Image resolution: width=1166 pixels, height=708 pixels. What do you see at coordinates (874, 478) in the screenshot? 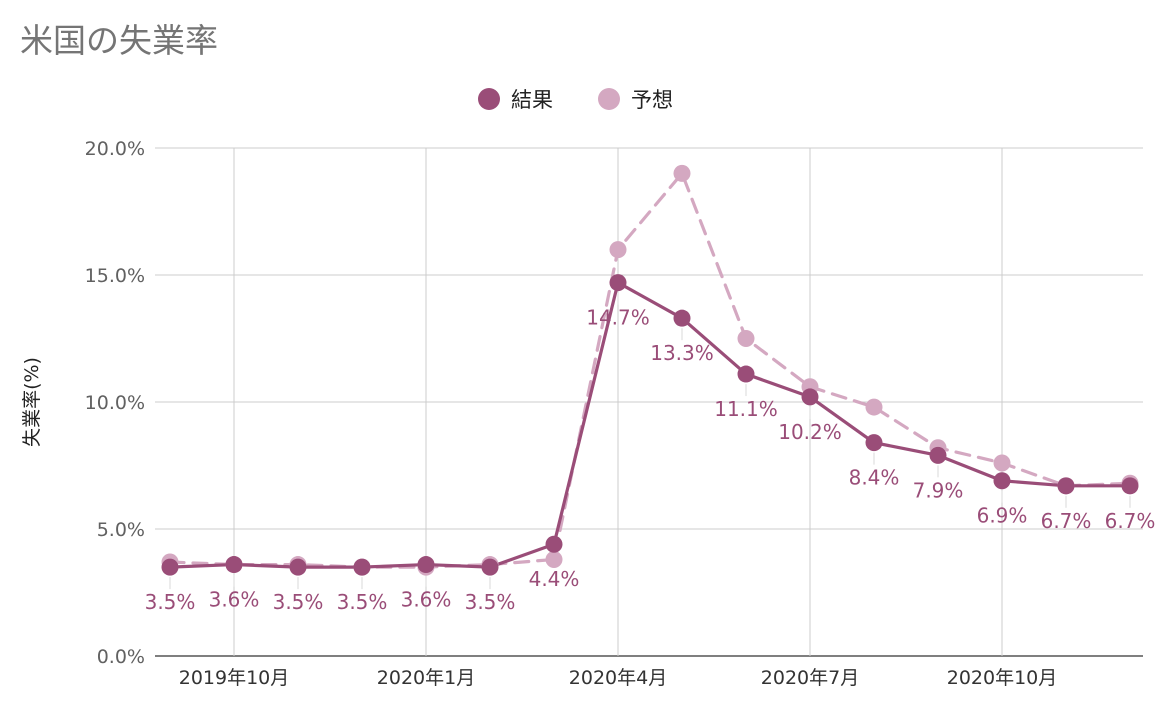
I see `data-label: 8.4%` at bounding box center [874, 478].